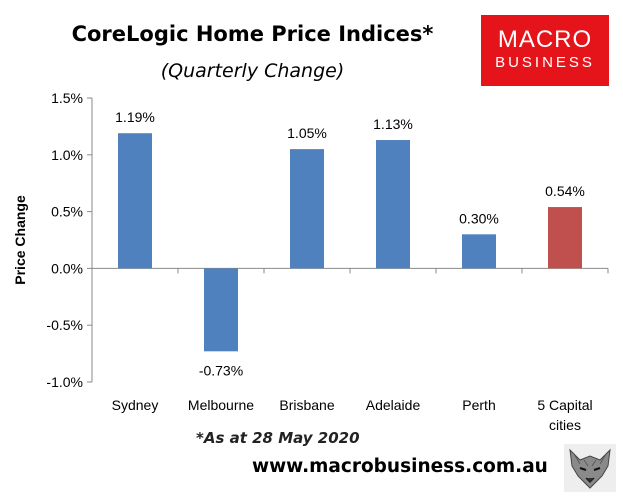 The image size is (623, 501). What do you see at coordinates (252, 34) in the screenshot?
I see `chart-title: CoreLogic Home Price Indices*` at bounding box center [252, 34].